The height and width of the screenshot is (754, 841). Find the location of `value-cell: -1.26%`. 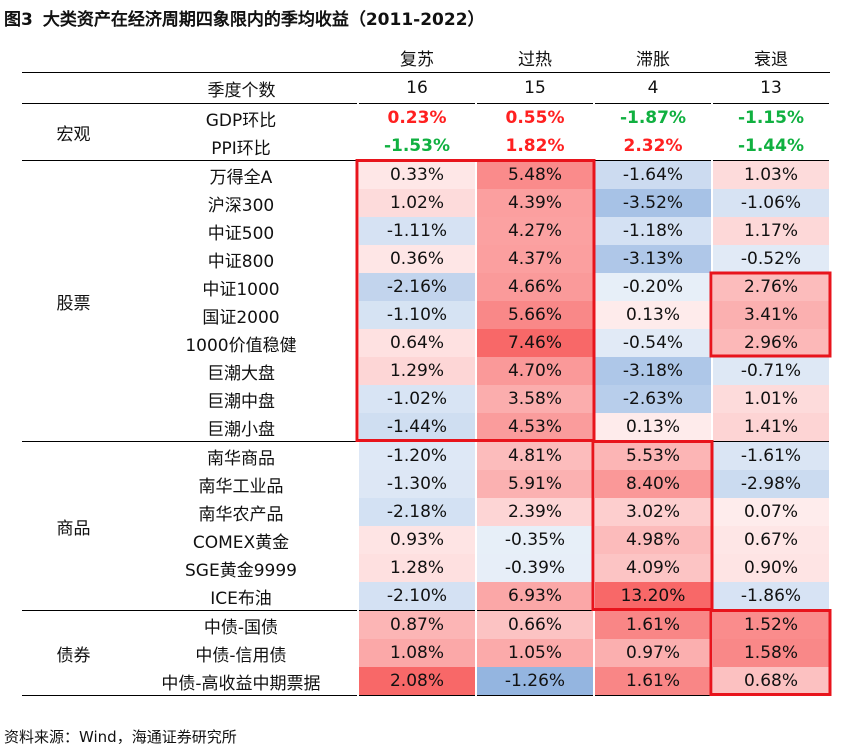

value-cell: -1.26% is located at coordinates (535, 681).